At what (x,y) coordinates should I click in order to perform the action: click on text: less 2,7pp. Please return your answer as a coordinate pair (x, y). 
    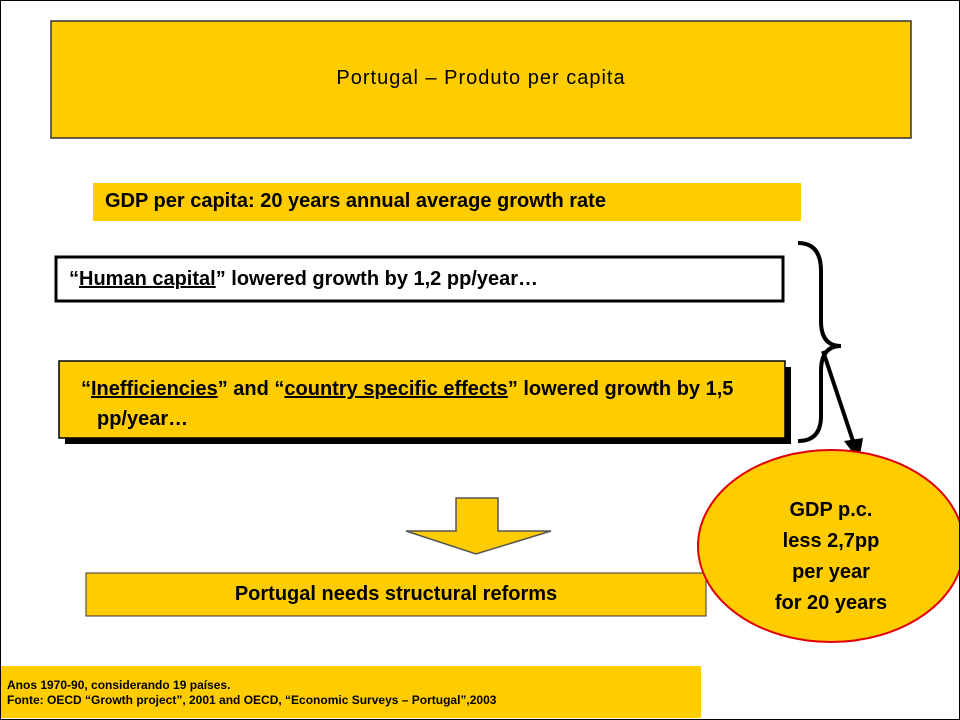
    Looking at the image, I should click on (831, 541).